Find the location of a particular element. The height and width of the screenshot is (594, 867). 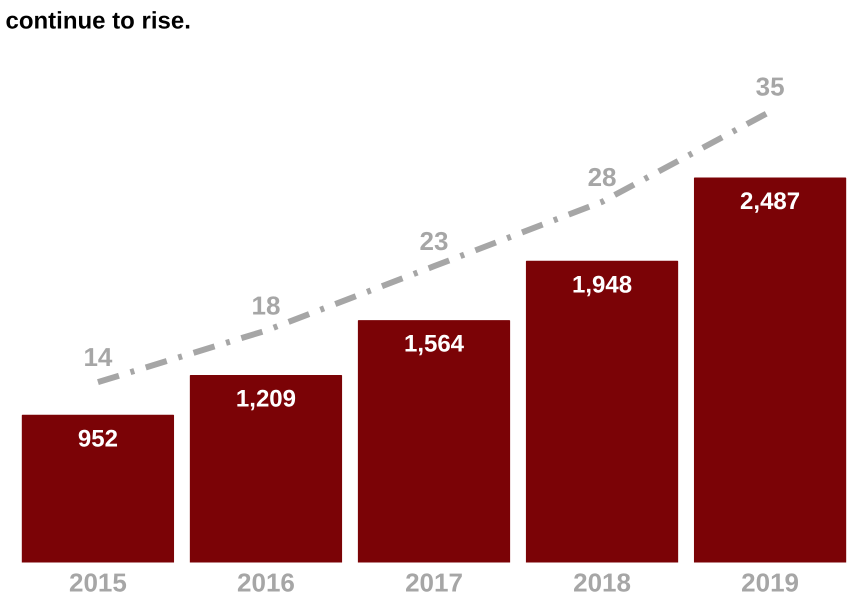

chart-title: continue to rise. is located at coordinates (98, 21).